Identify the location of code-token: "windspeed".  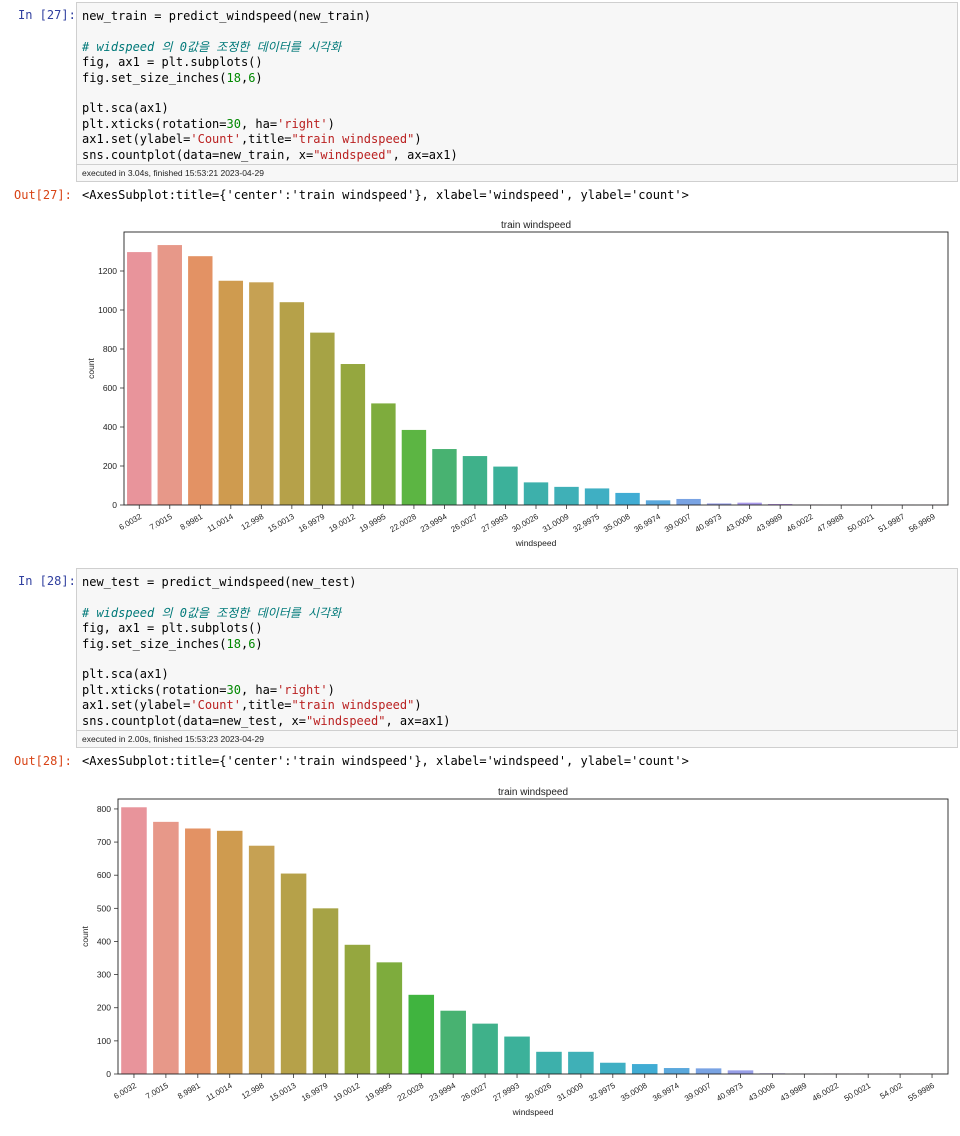
(345, 720).